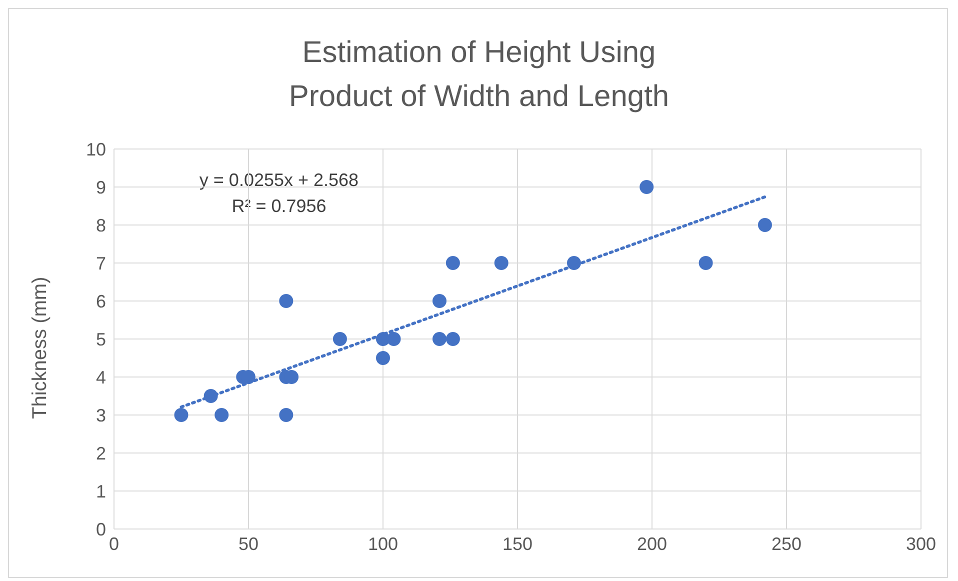  I want to click on x-tick-label: 100, so click(383, 544).